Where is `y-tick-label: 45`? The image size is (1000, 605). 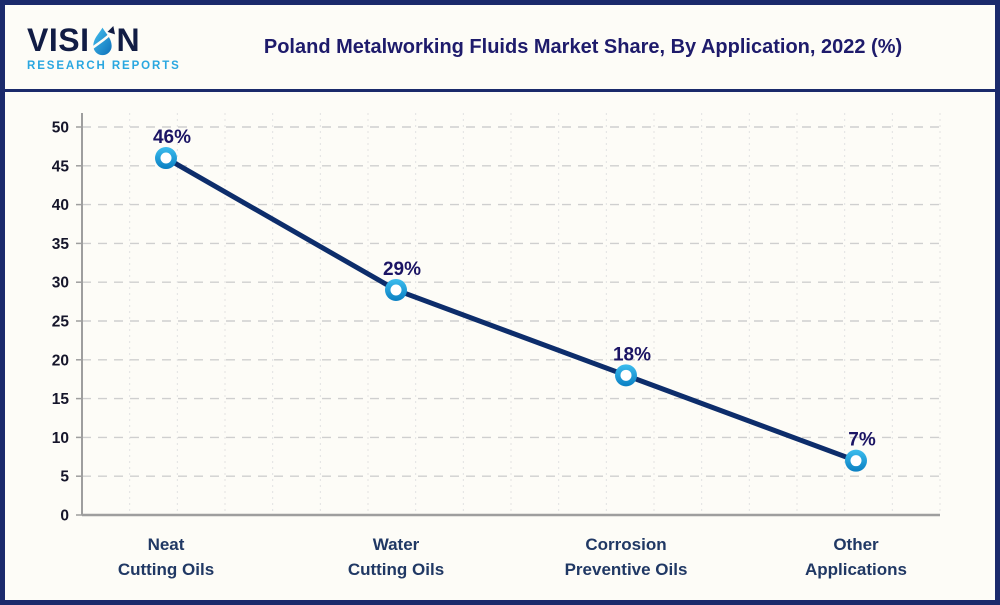
y-tick-label: 45 is located at coordinates (61, 166).